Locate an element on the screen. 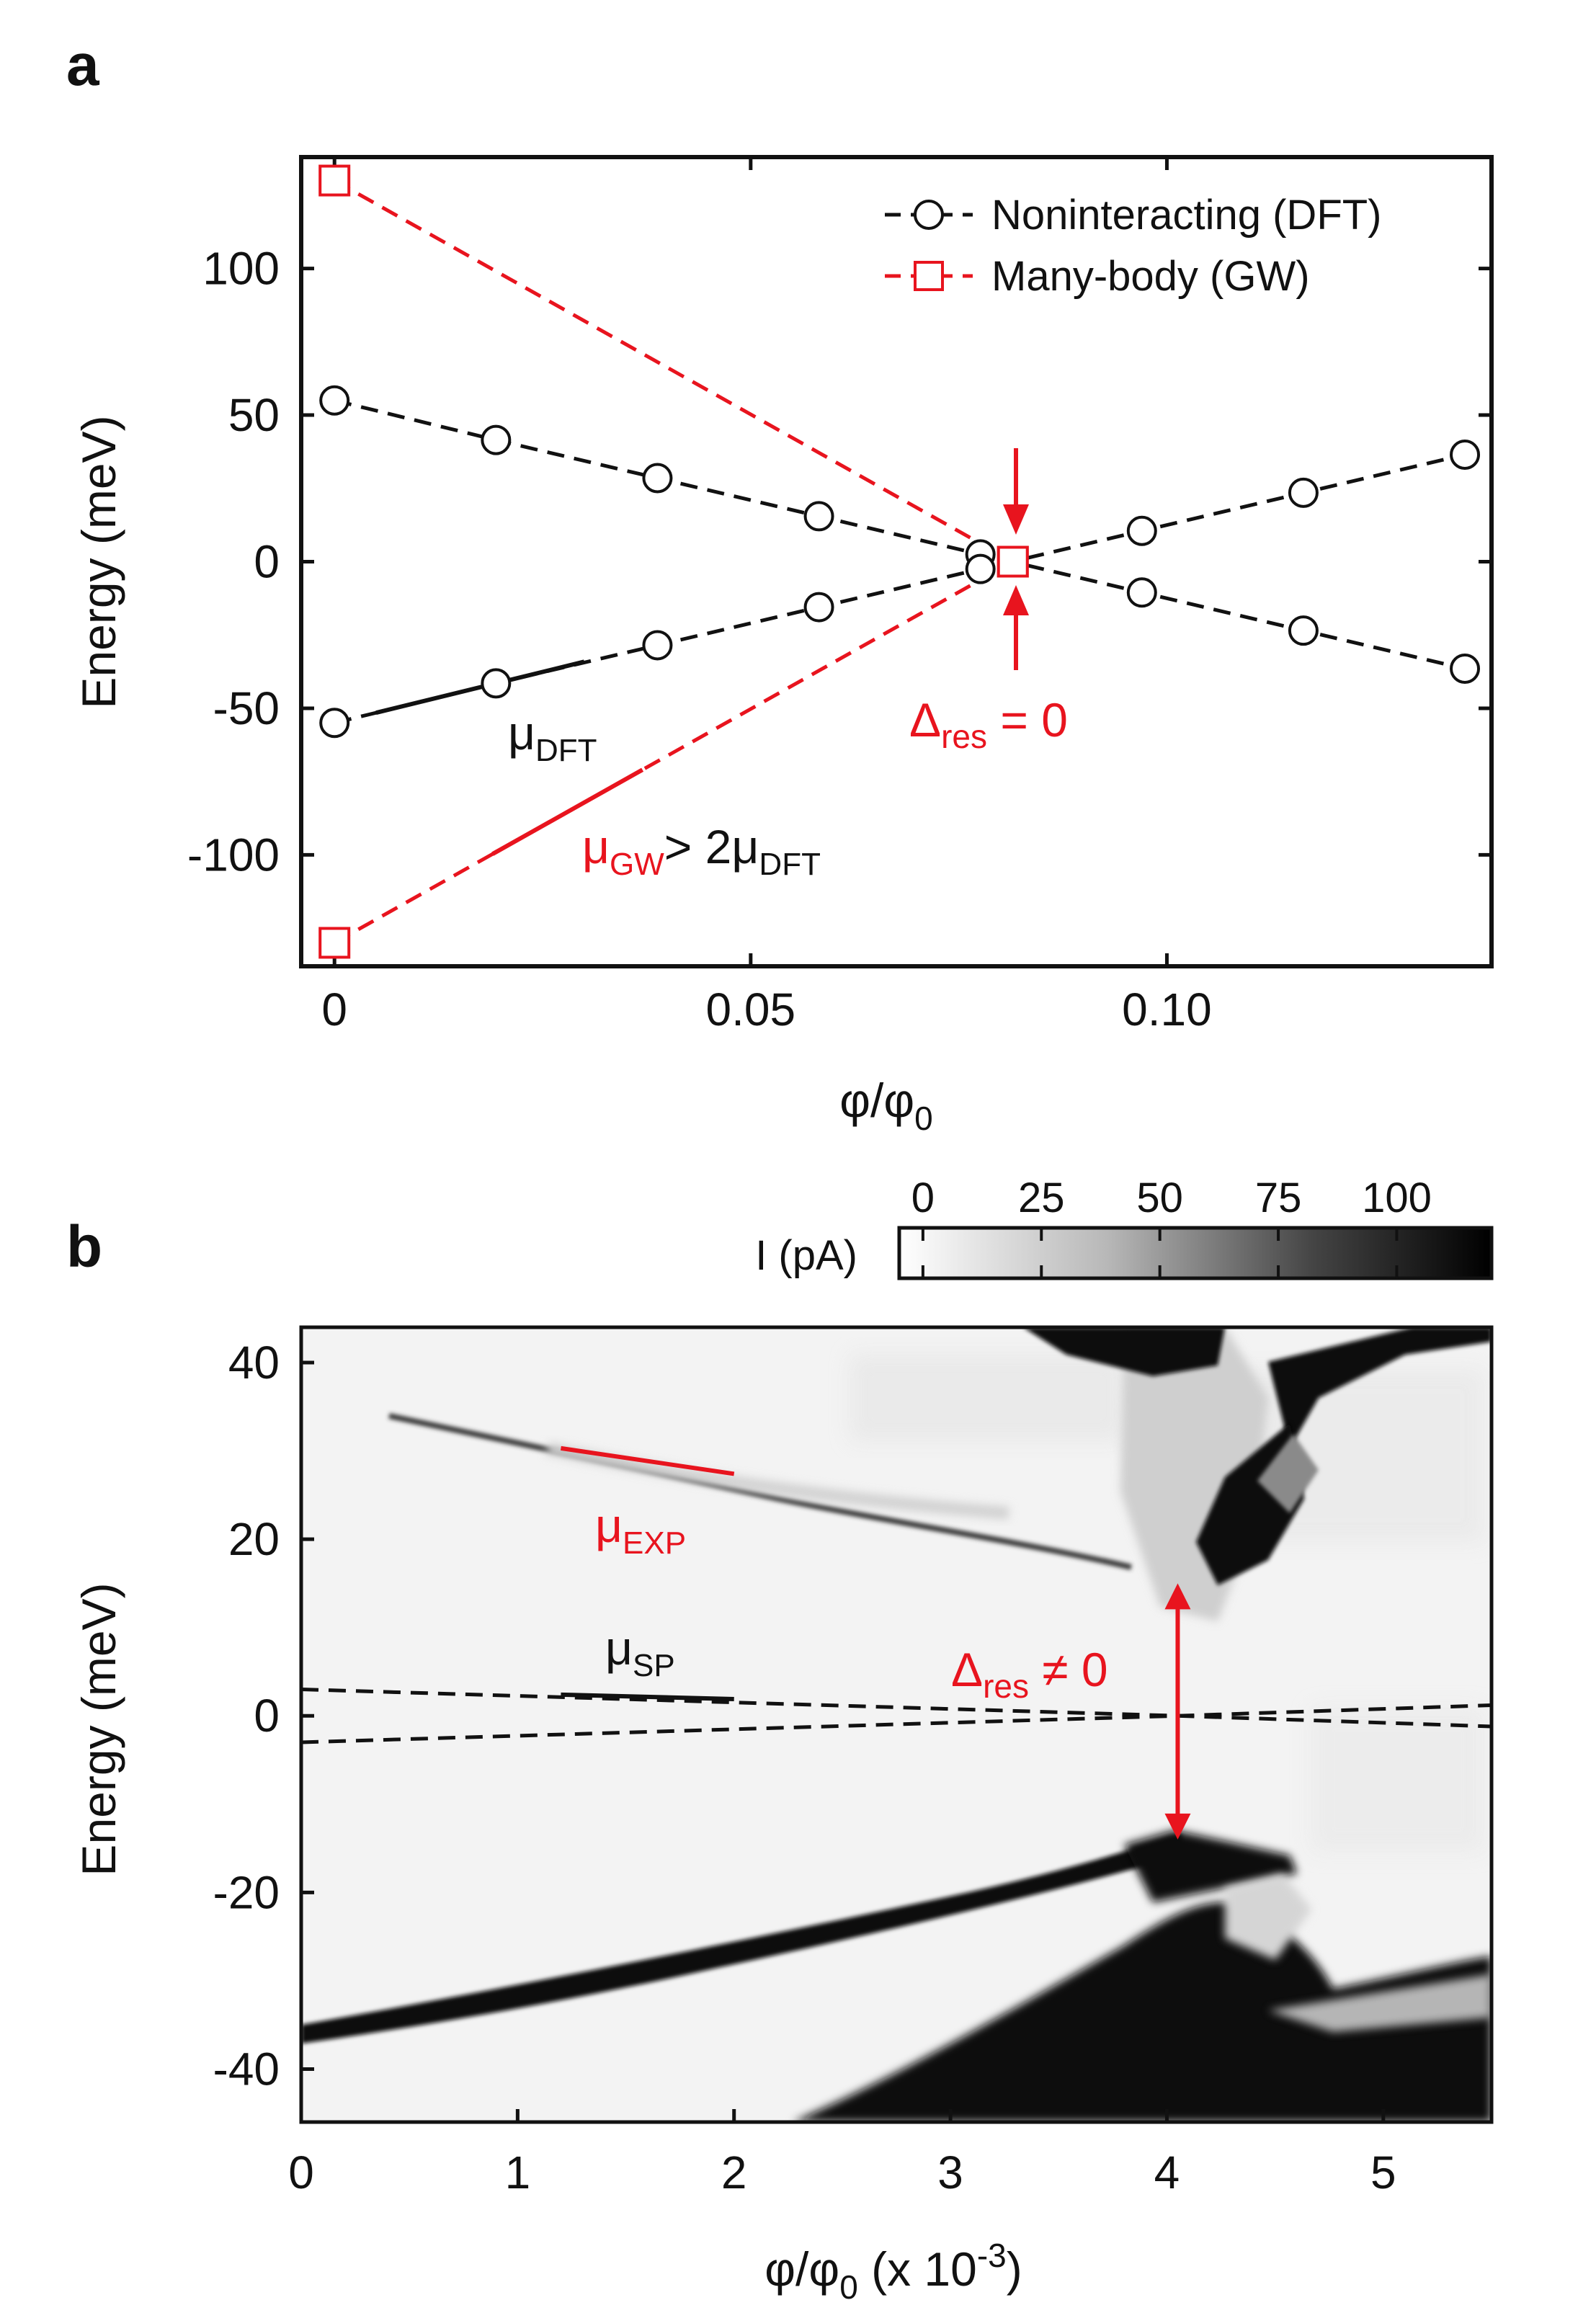 The image size is (1596, 2313). heatmap-fit-segments is located at coordinates (648, 1573).